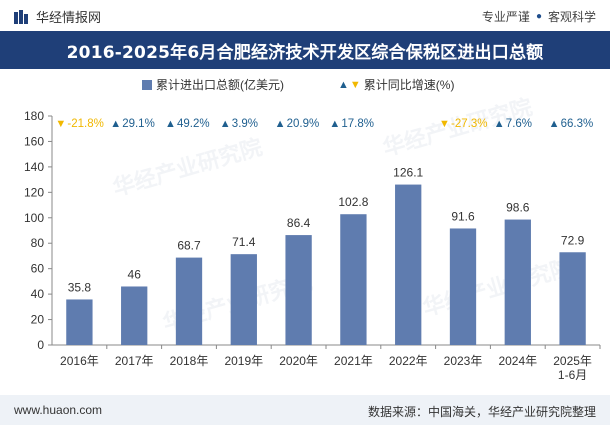  What do you see at coordinates (355, 84) in the screenshot?
I see `legend-down-triangle-icon: ▼` at bounding box center [355, 84].